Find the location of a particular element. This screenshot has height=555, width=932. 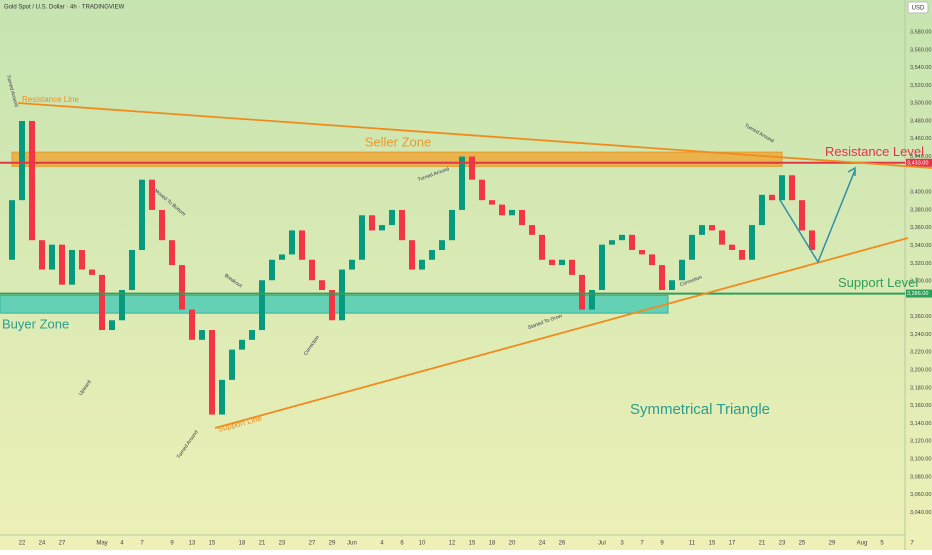

y-tick-label: 3,060.00 is located at coordinates (920, 495).